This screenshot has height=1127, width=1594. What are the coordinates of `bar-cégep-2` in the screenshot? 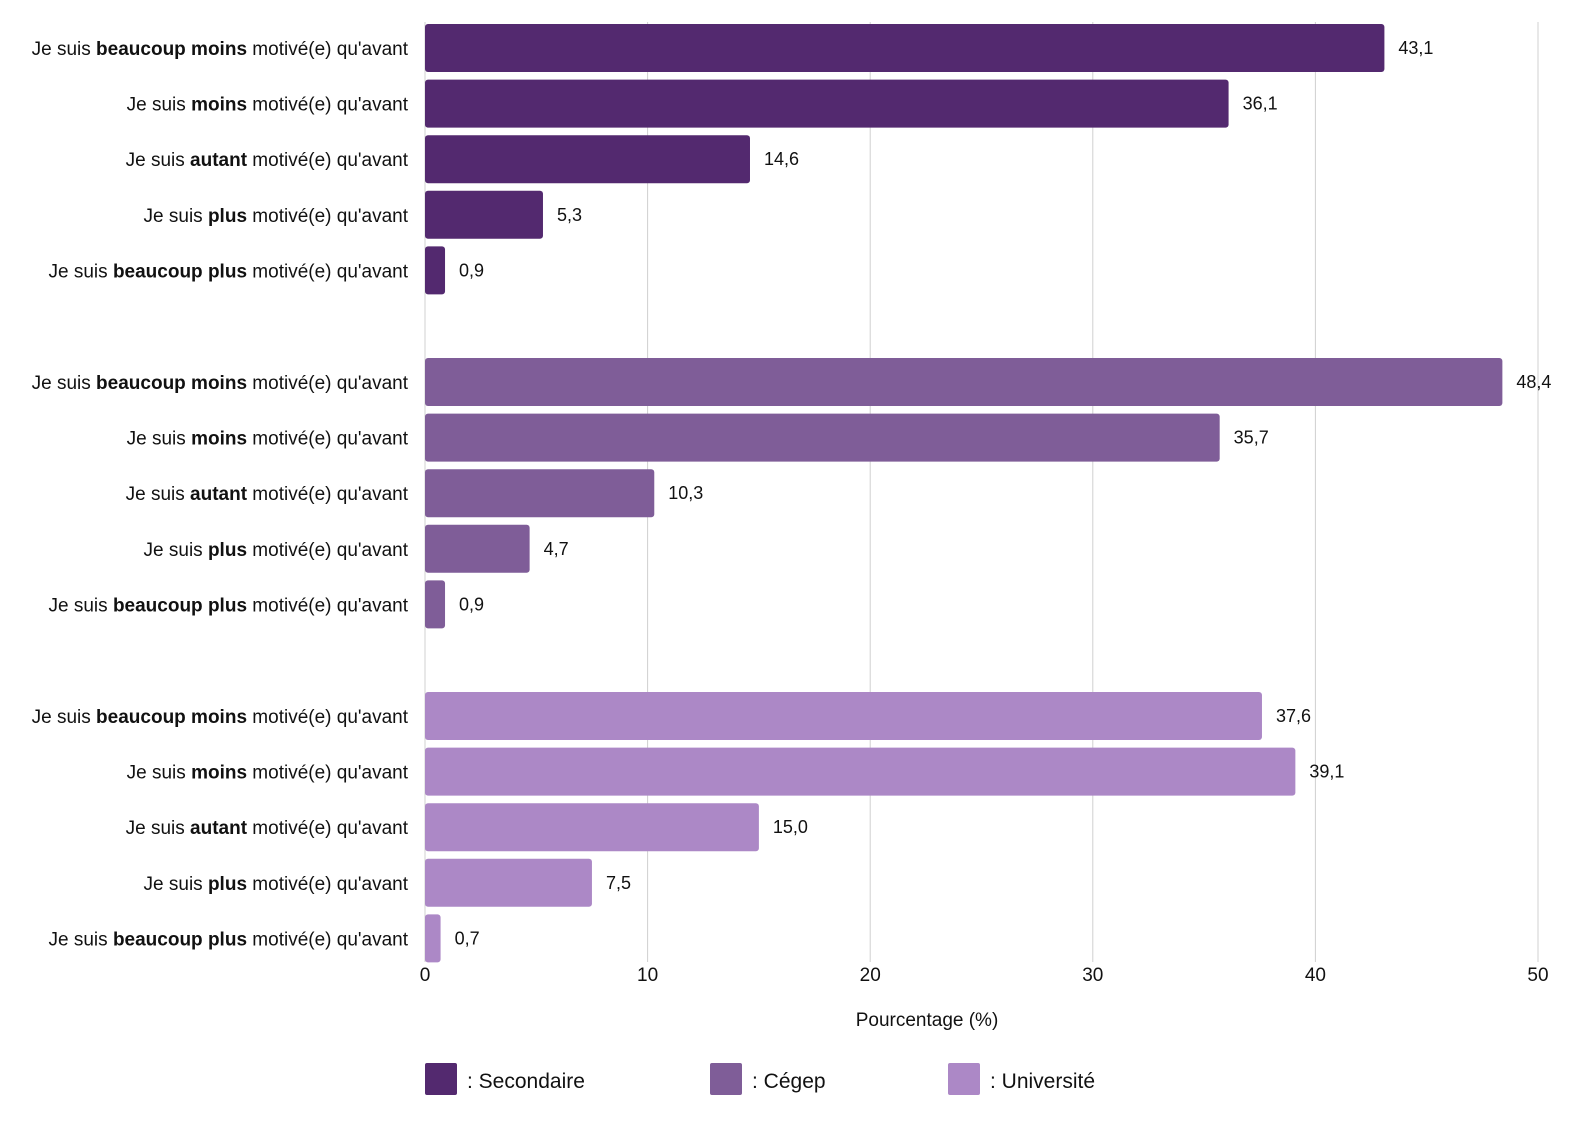 It's located at (822, 437).